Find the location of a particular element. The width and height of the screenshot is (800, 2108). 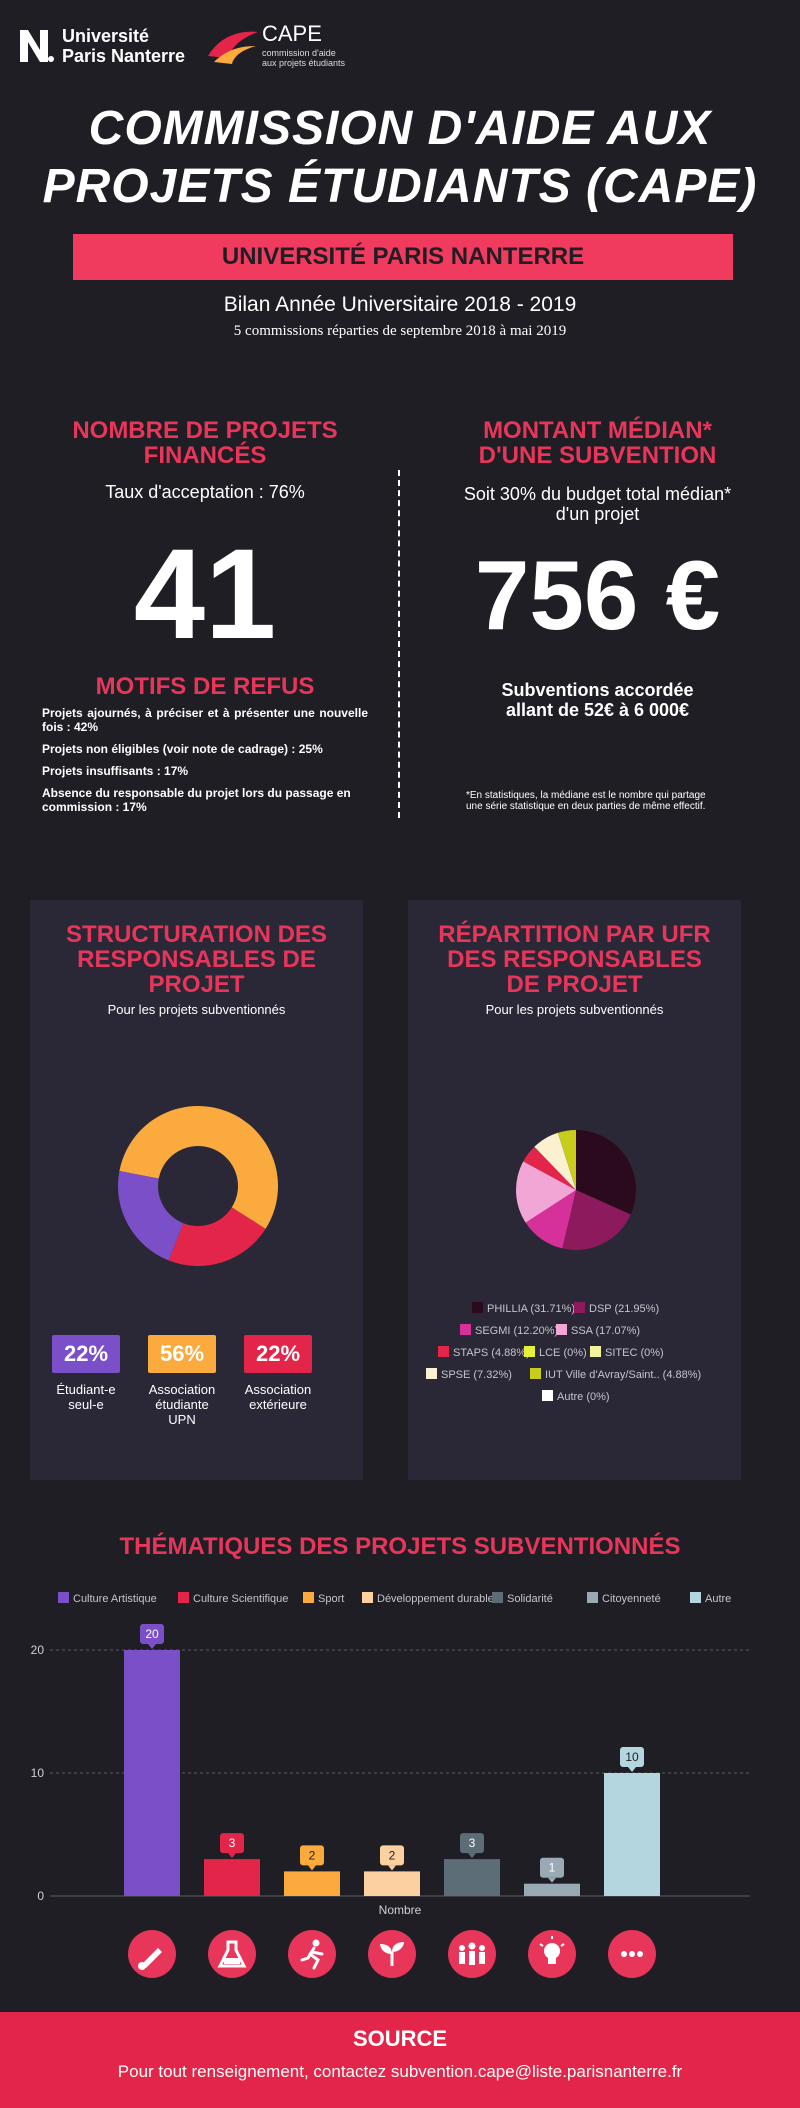

refusal-heading: MOTIFS DE REFUS is located at coordinates (205, 686).